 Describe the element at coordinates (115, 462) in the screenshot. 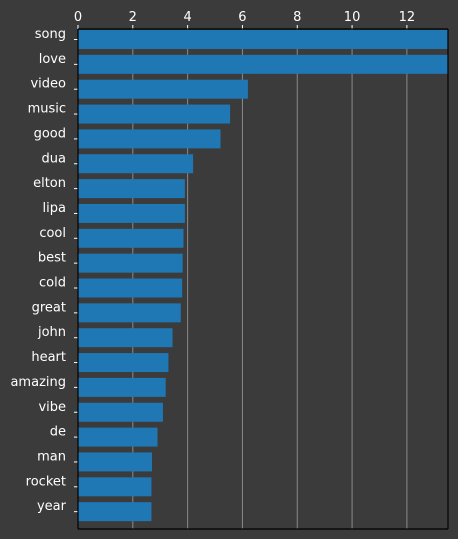

I see `bar-man` at that location.